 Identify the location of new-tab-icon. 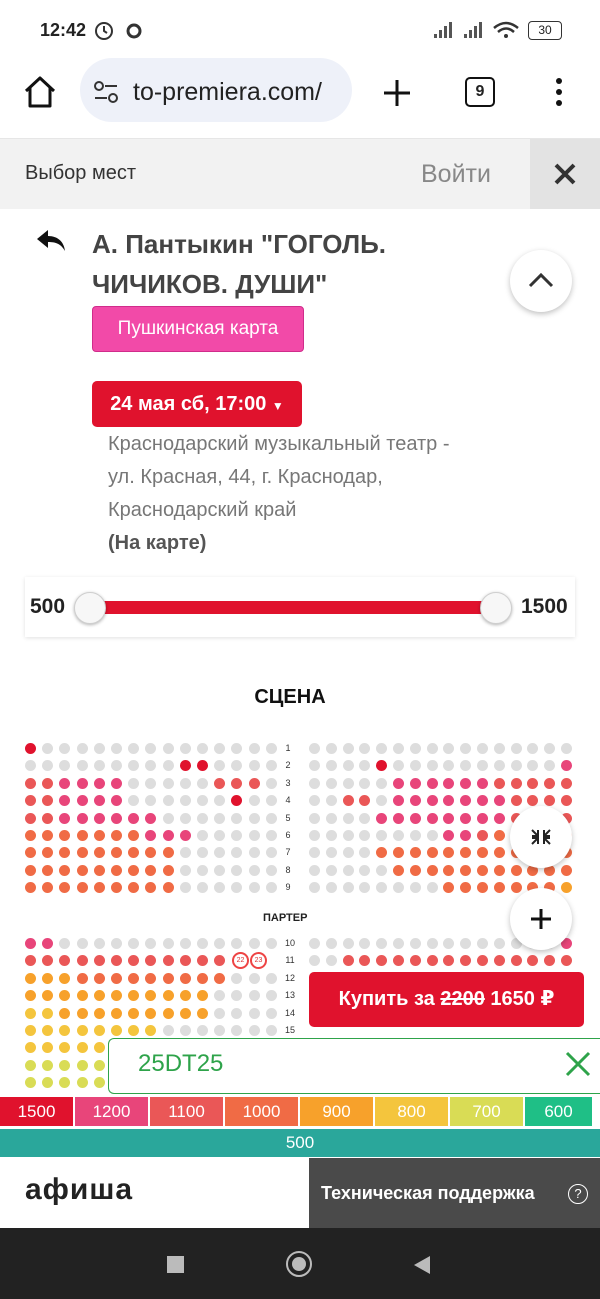
(397, 93).